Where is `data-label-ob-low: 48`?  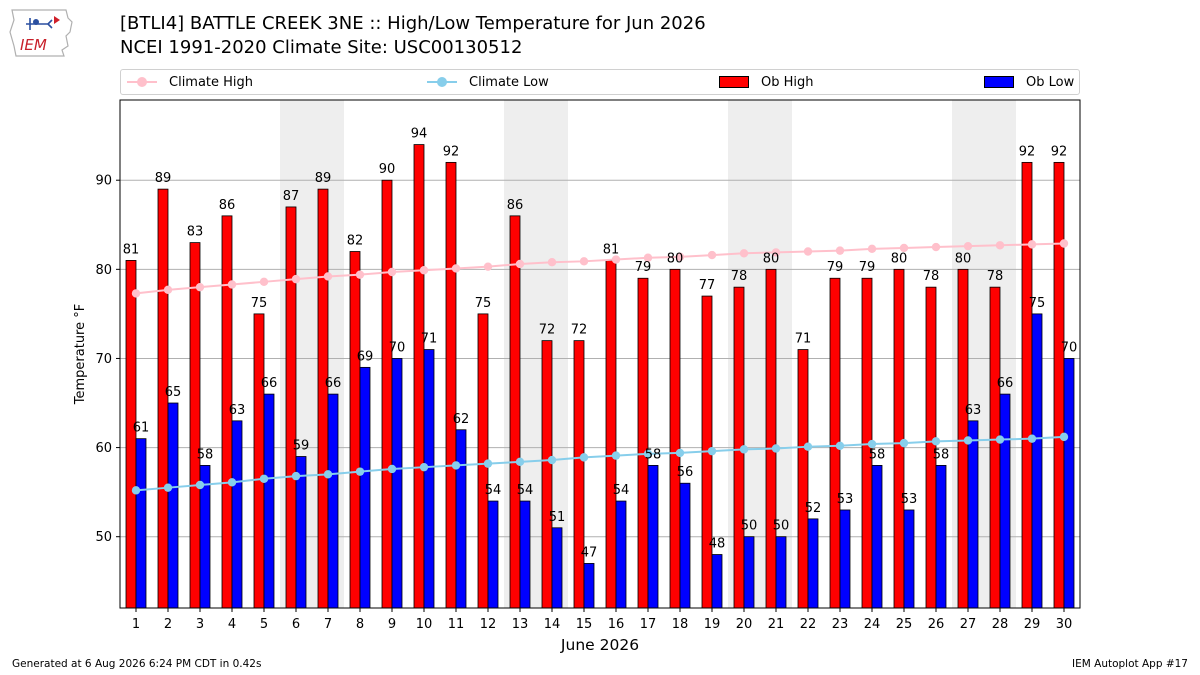
data-label-ob-low: 48 is located at coordinates (717, 544).